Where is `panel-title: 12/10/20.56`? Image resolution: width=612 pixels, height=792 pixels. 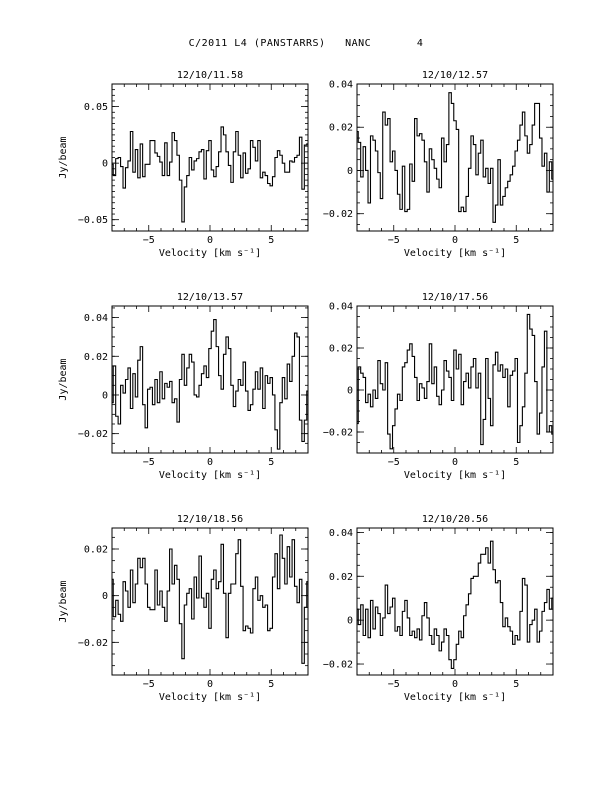 panel-title: 12/10/20.56 is located at coordinates (455, 519).